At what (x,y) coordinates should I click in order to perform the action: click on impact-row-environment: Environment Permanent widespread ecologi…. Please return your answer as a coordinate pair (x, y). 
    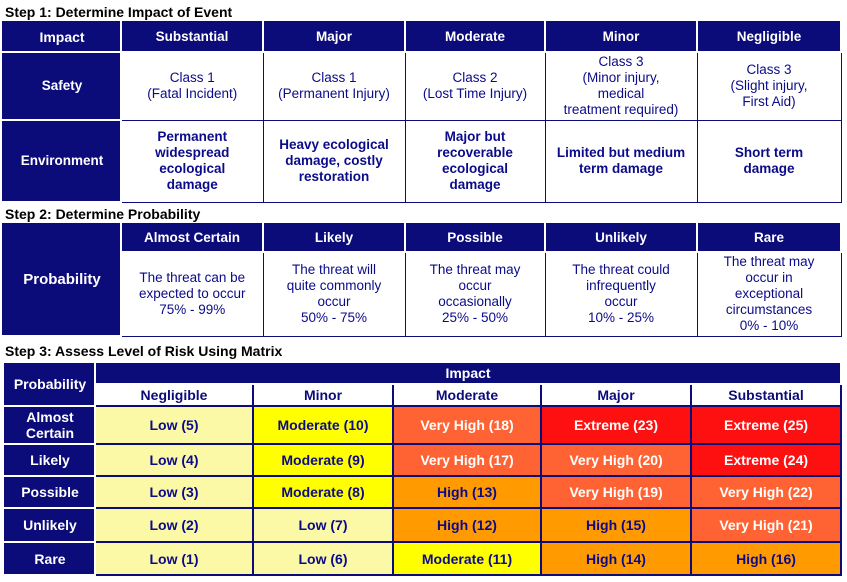
    Looking at the image, I should click on (422, 161).